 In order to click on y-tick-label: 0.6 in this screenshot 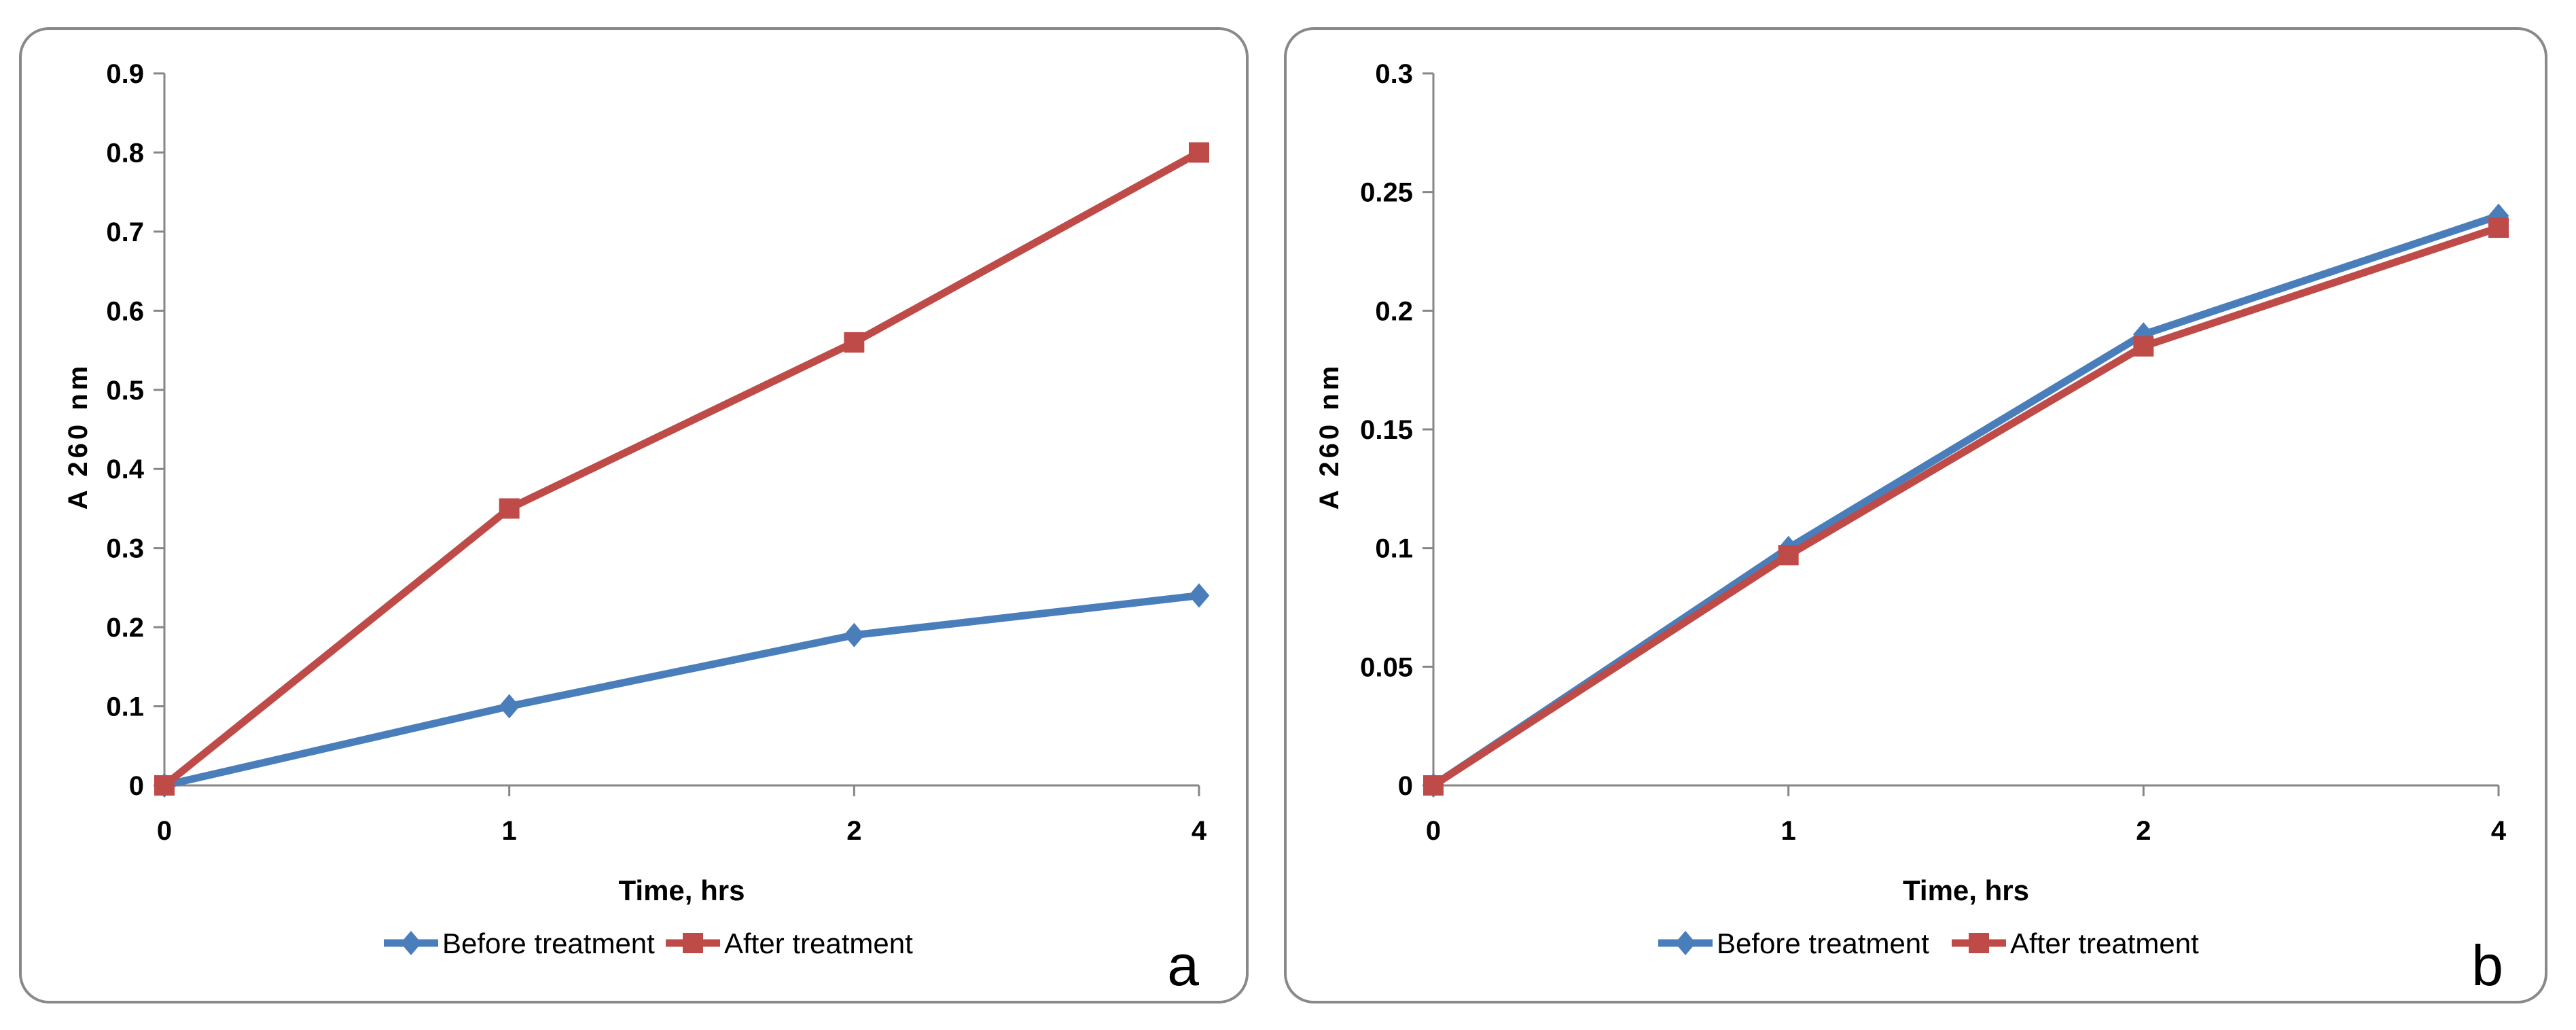, I will do `click(125, 311)`.